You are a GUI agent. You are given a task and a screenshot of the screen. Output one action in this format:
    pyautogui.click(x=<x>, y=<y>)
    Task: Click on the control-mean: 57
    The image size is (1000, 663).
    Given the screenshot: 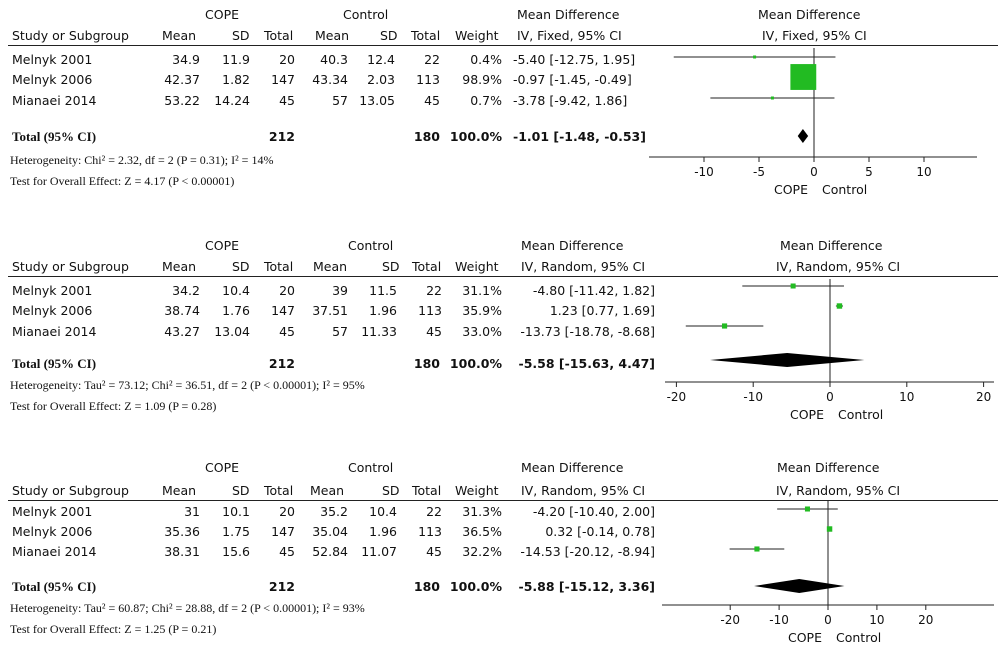 What is the action you would take?
    pyautogui.click(x=340, y=100)
    